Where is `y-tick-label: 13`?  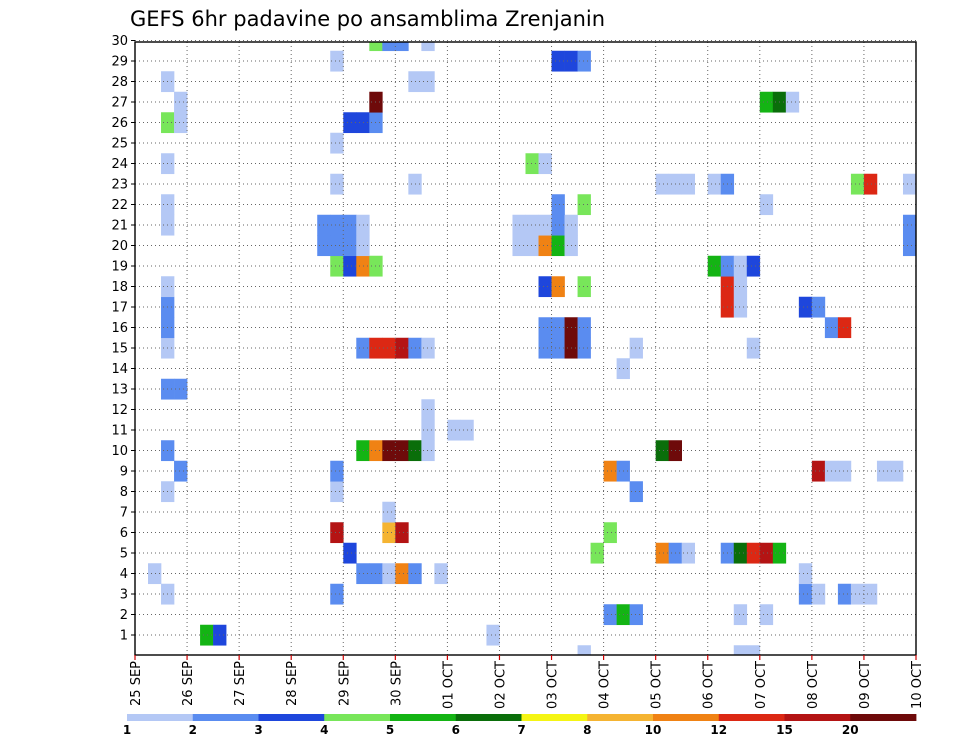
y-tick-label: 13 is located at coordinates (119, 390).